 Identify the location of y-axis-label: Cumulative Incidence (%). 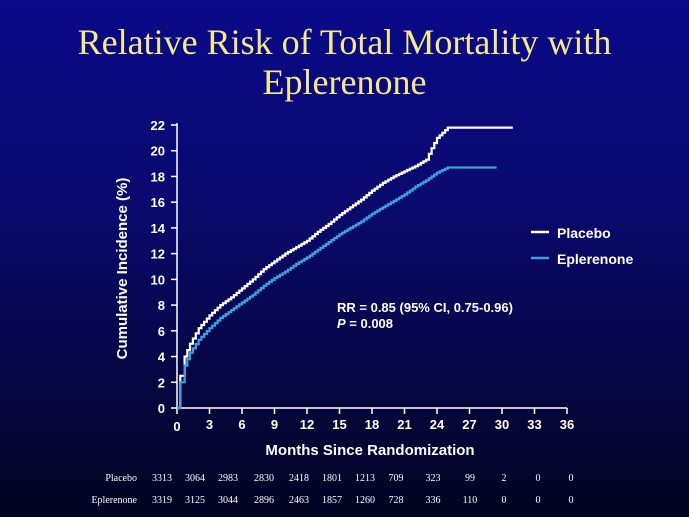
(122, 269).